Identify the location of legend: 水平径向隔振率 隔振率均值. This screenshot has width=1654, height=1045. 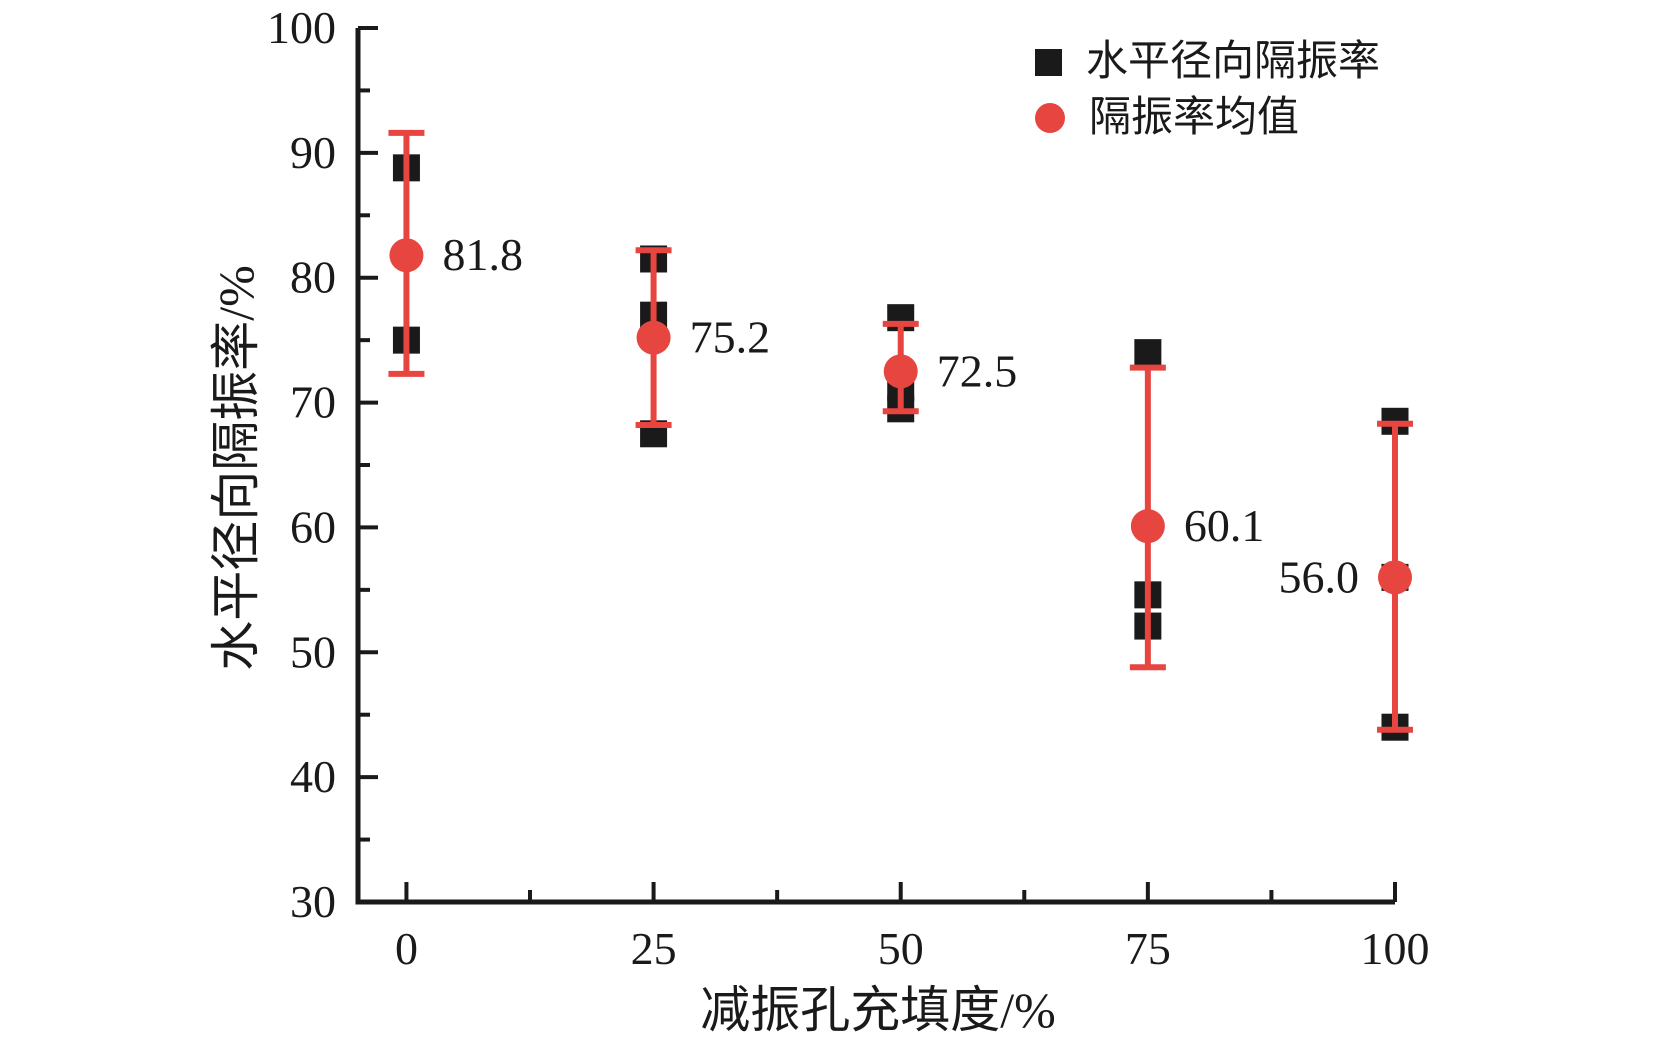
(1207, 90).